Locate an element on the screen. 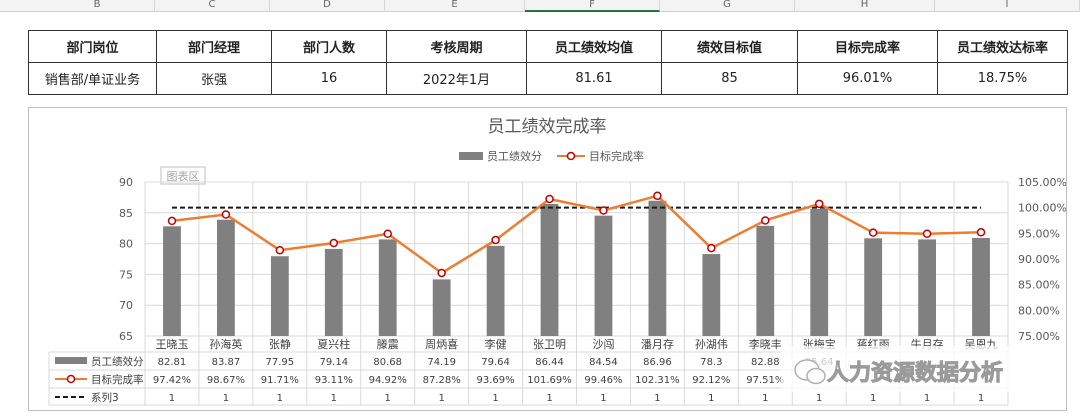 This screenshot has height=416, width=1080. category-label: 李晓丰 is located at coordinates (765, 344).